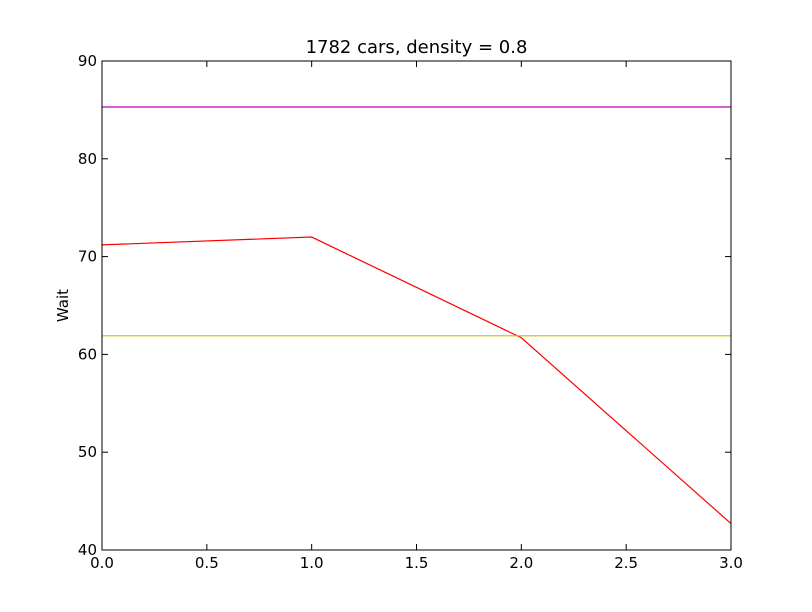 This screenshot has width=812, height=612. I want to click on y-tick-label: 70, so click(87, 257).